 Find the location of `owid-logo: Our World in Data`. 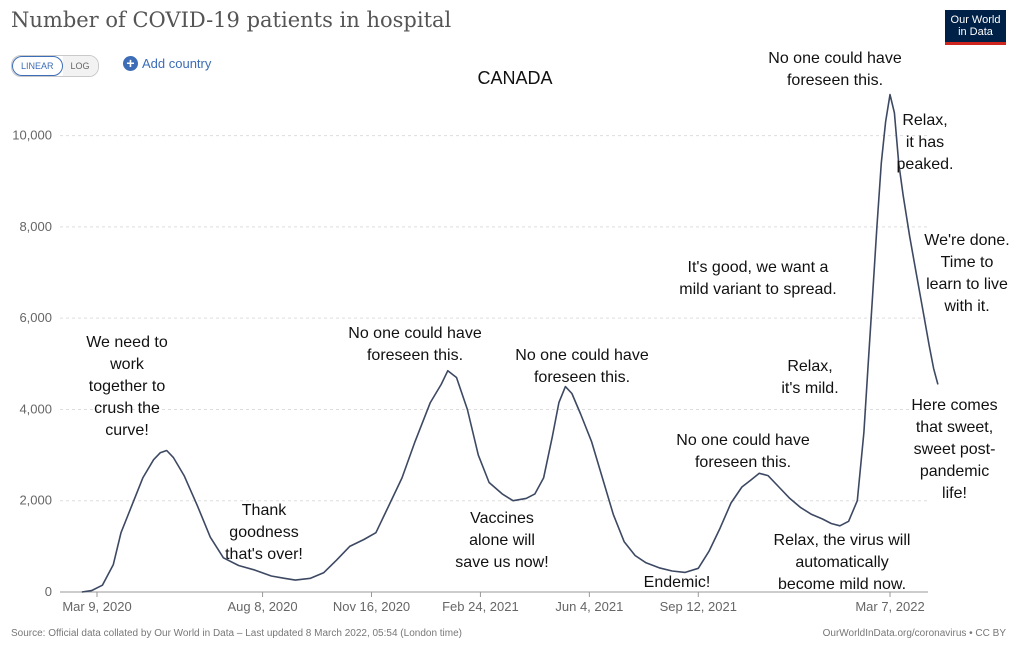

owid-logo: Our World in Data is located at coordinates (975, 27).